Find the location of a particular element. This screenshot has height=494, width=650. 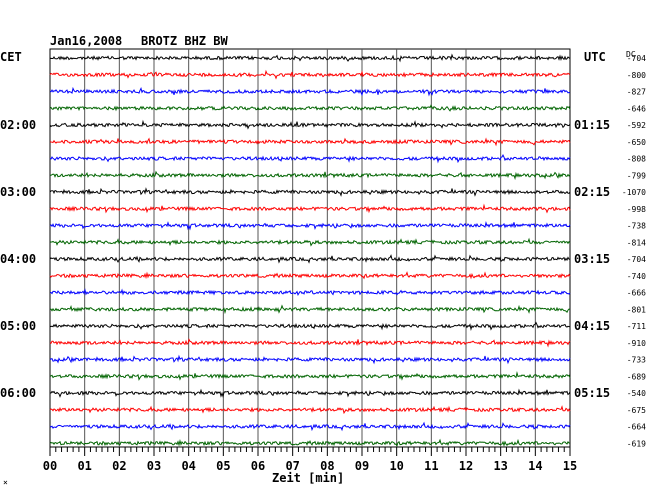

x-tick-label: 11 is located at coordinates (431, 466).